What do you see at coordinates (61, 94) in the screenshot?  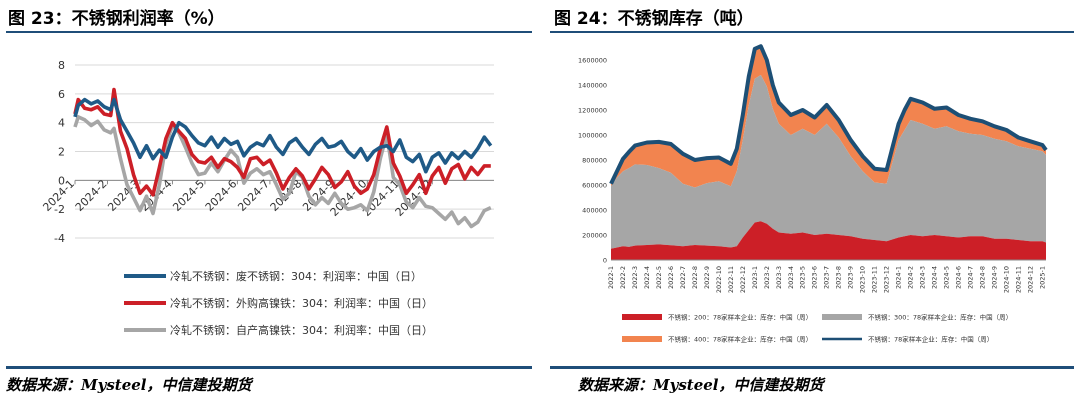 I see `y-tick-label: 6` at bounding box center [61, 94].